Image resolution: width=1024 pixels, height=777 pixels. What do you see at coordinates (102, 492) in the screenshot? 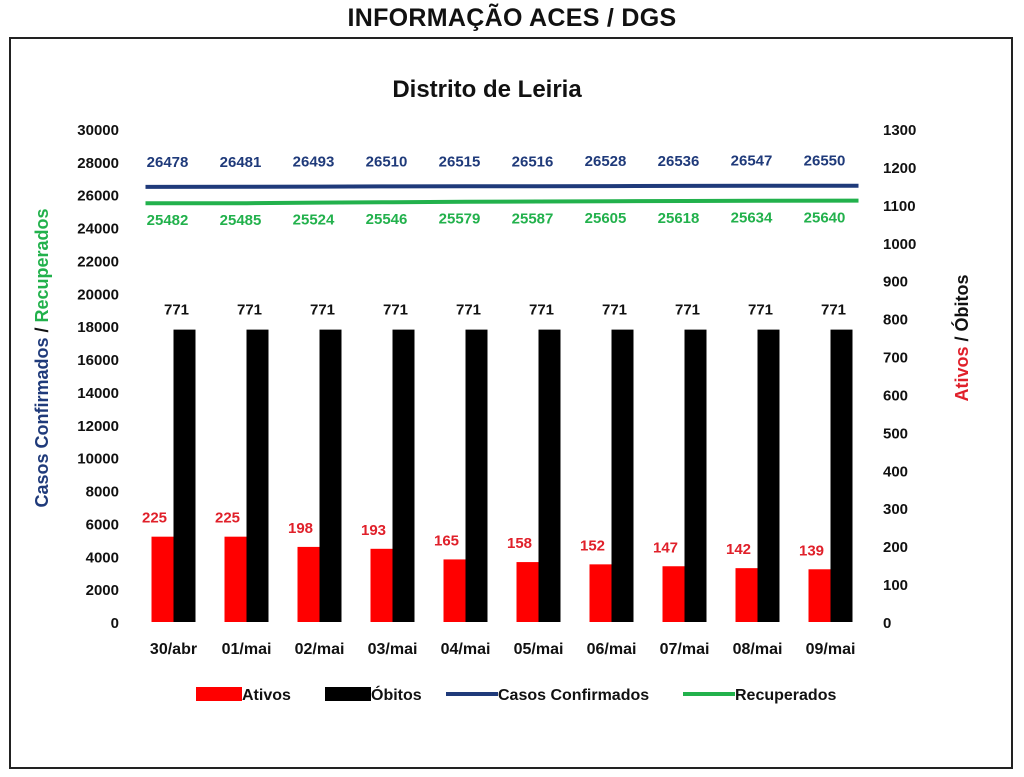
I see `y-left-tick-label: 8000` at bounding box center [102, 492].